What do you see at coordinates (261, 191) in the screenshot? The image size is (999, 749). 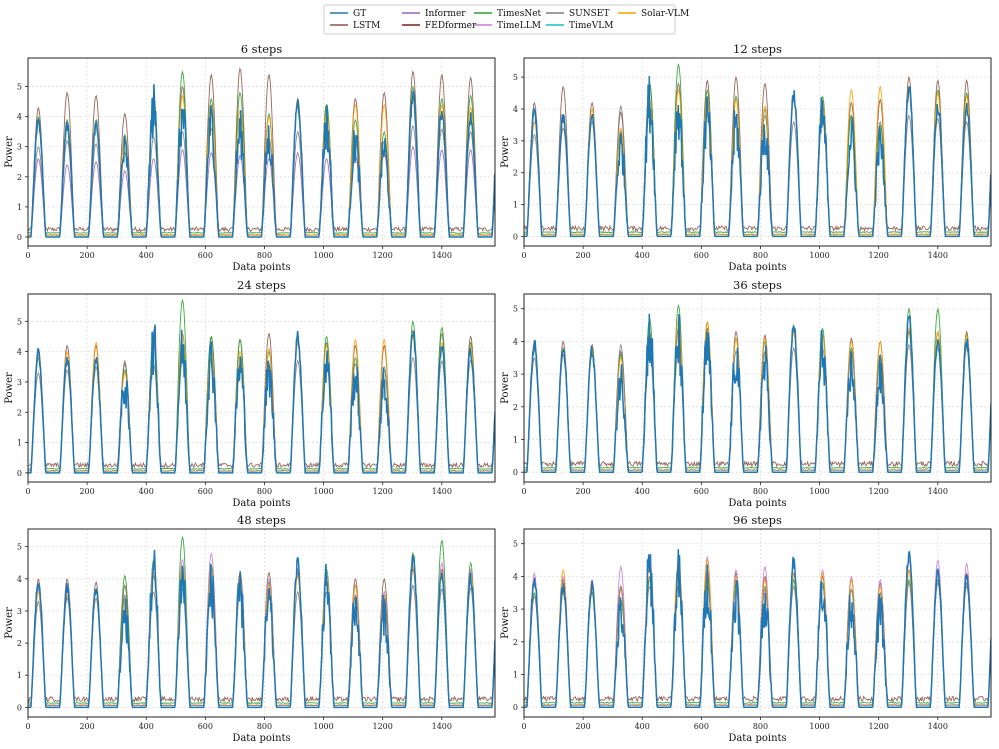 I see `series-line-informer` at bounding box center [261, 191].